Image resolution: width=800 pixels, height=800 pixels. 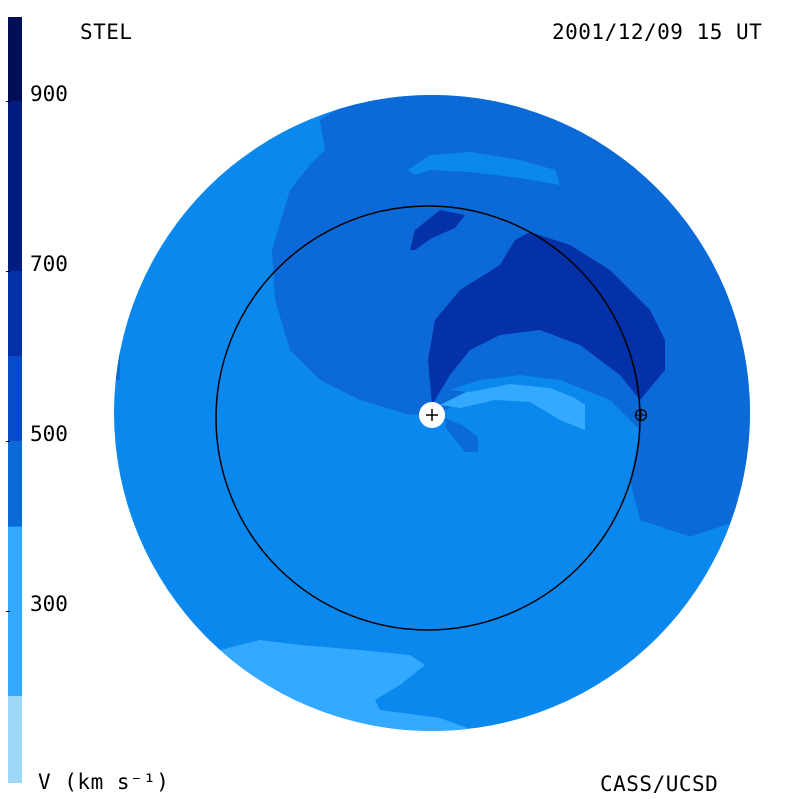 What do you see at coordinates (49, 604) in the screenshot?
I see `colorbar-tick-label: 300` at bounding box center [49, 604].